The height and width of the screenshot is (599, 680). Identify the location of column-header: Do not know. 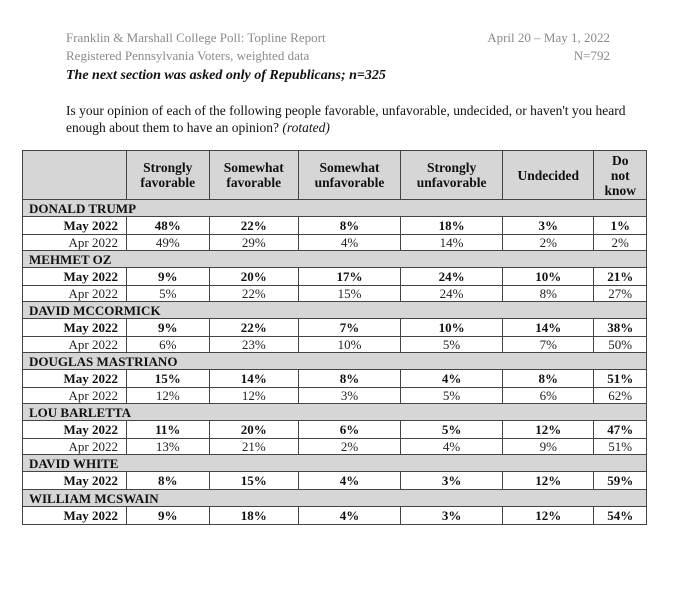
(620, 175).